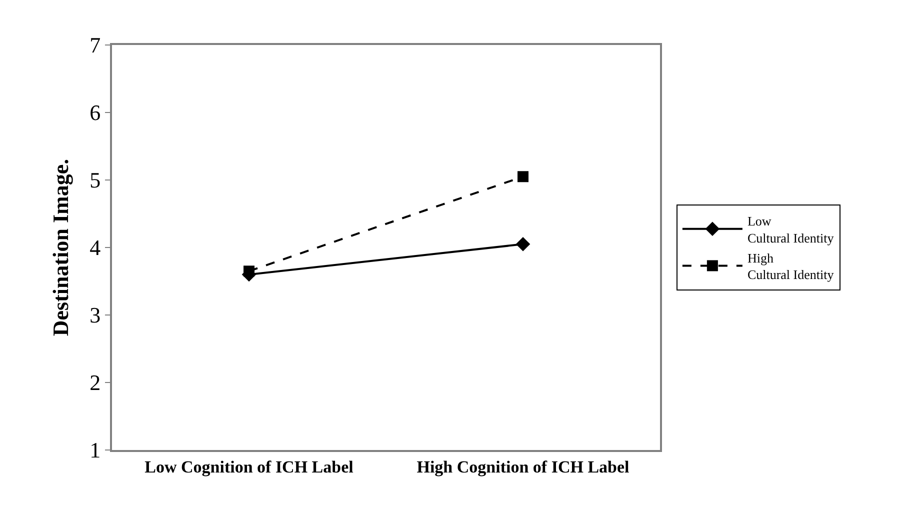  Describe the element at coordinates (95, 45) in the screenshot. I see `y-tick-label: 7` at that location.